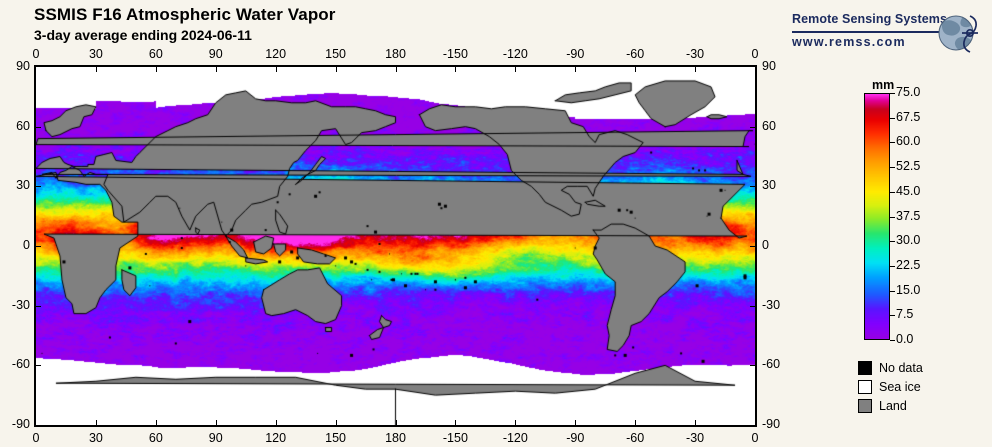 Image resolution: width=992 pixels, height=447 pixels. Describe the element at coordinates (635, 54) in the screenshot. I see `x-tick-label-top: -60` at that location.